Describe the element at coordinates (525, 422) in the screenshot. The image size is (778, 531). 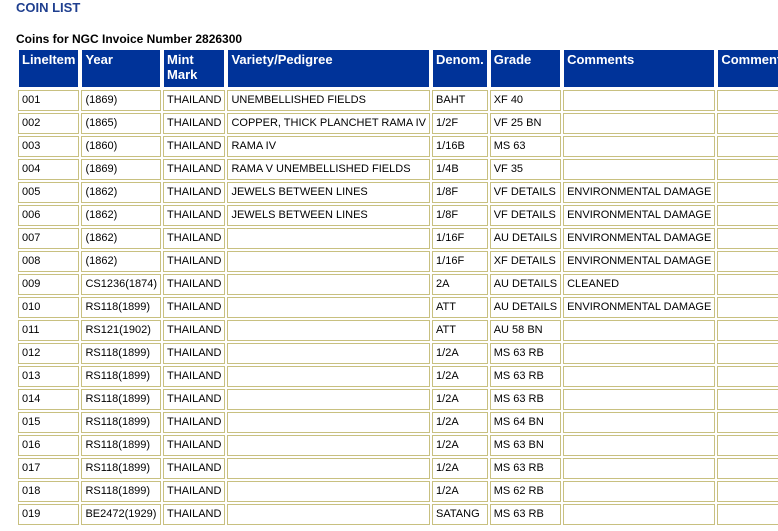
I see `cell-grade: MS 64 BN` at that location.